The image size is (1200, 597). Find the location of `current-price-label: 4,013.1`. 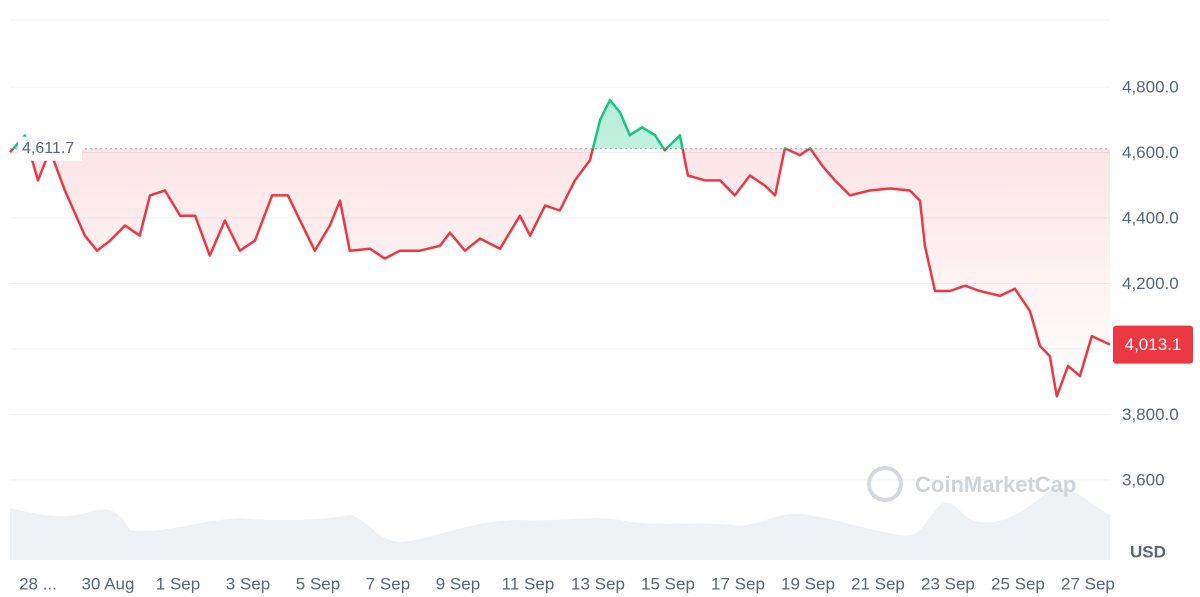

current-price-label: 4,013.1 is located at coordinates (1153, 344).